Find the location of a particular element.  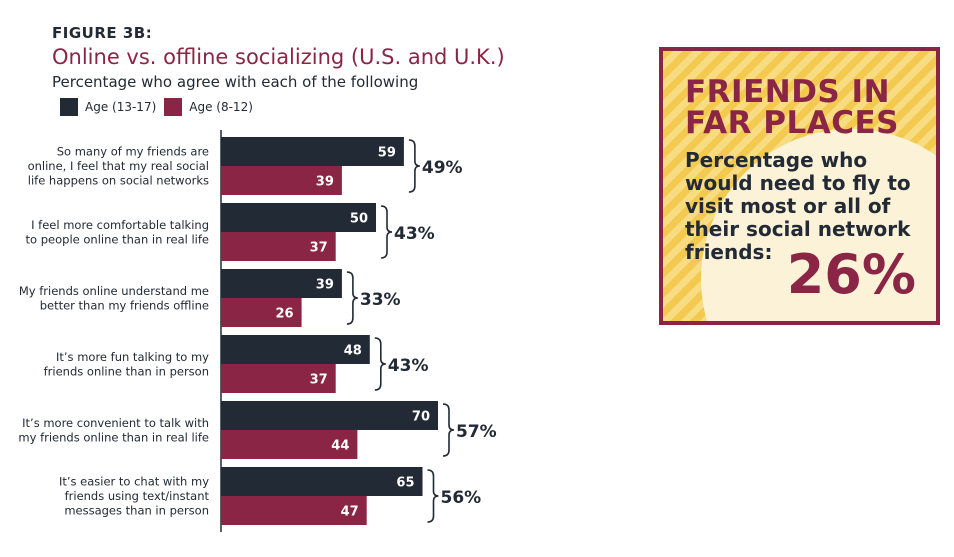

legend-item-teen: Age (13-17) is located at coordinates (108, 107).